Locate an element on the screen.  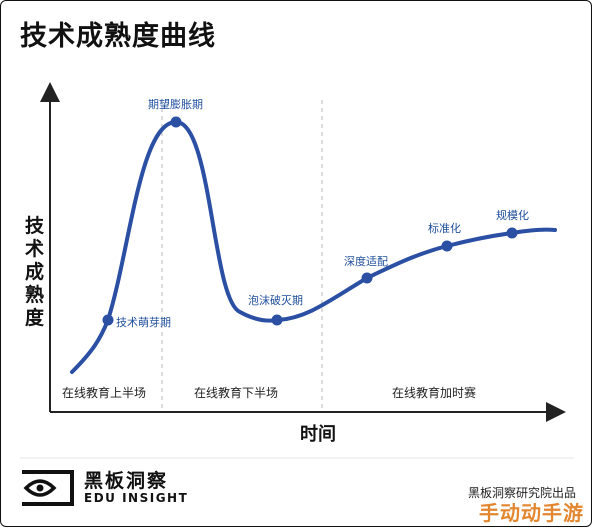
watermark: 手动动手游 is located at coordinates (531, 513).